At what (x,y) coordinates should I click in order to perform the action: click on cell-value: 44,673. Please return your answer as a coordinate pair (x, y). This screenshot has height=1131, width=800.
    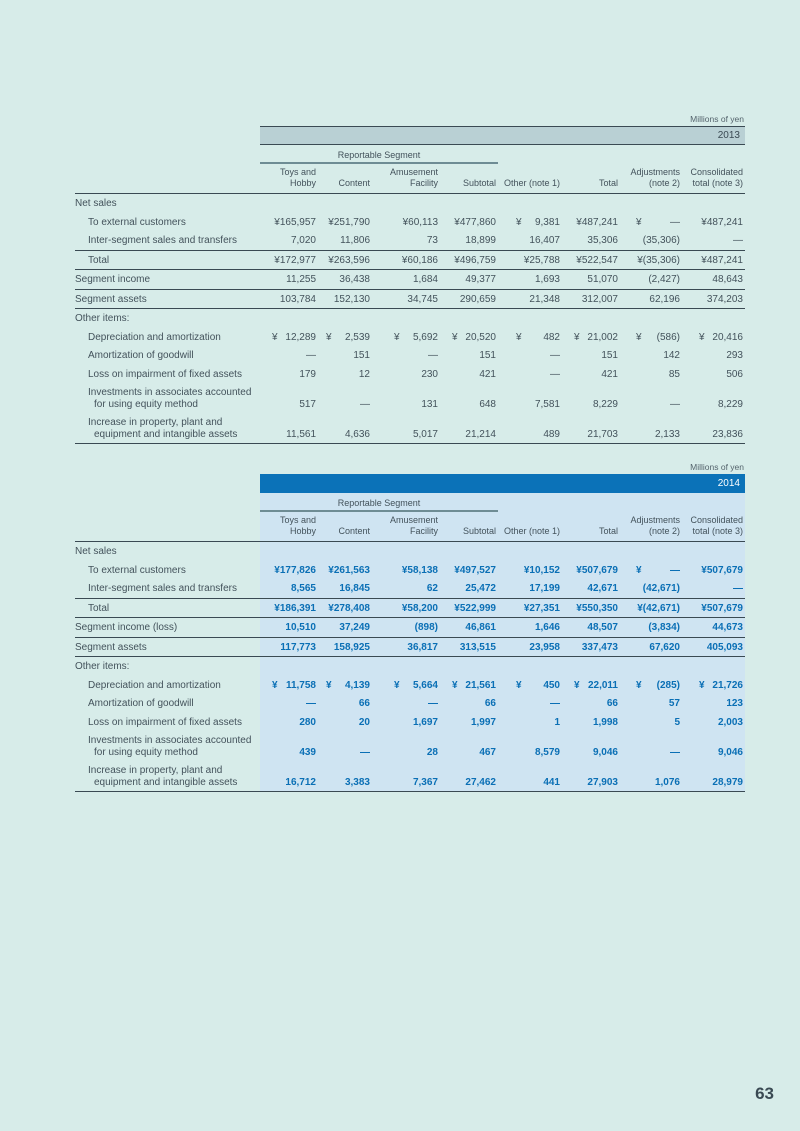
    Looking at the image, I should click on (713, 627).